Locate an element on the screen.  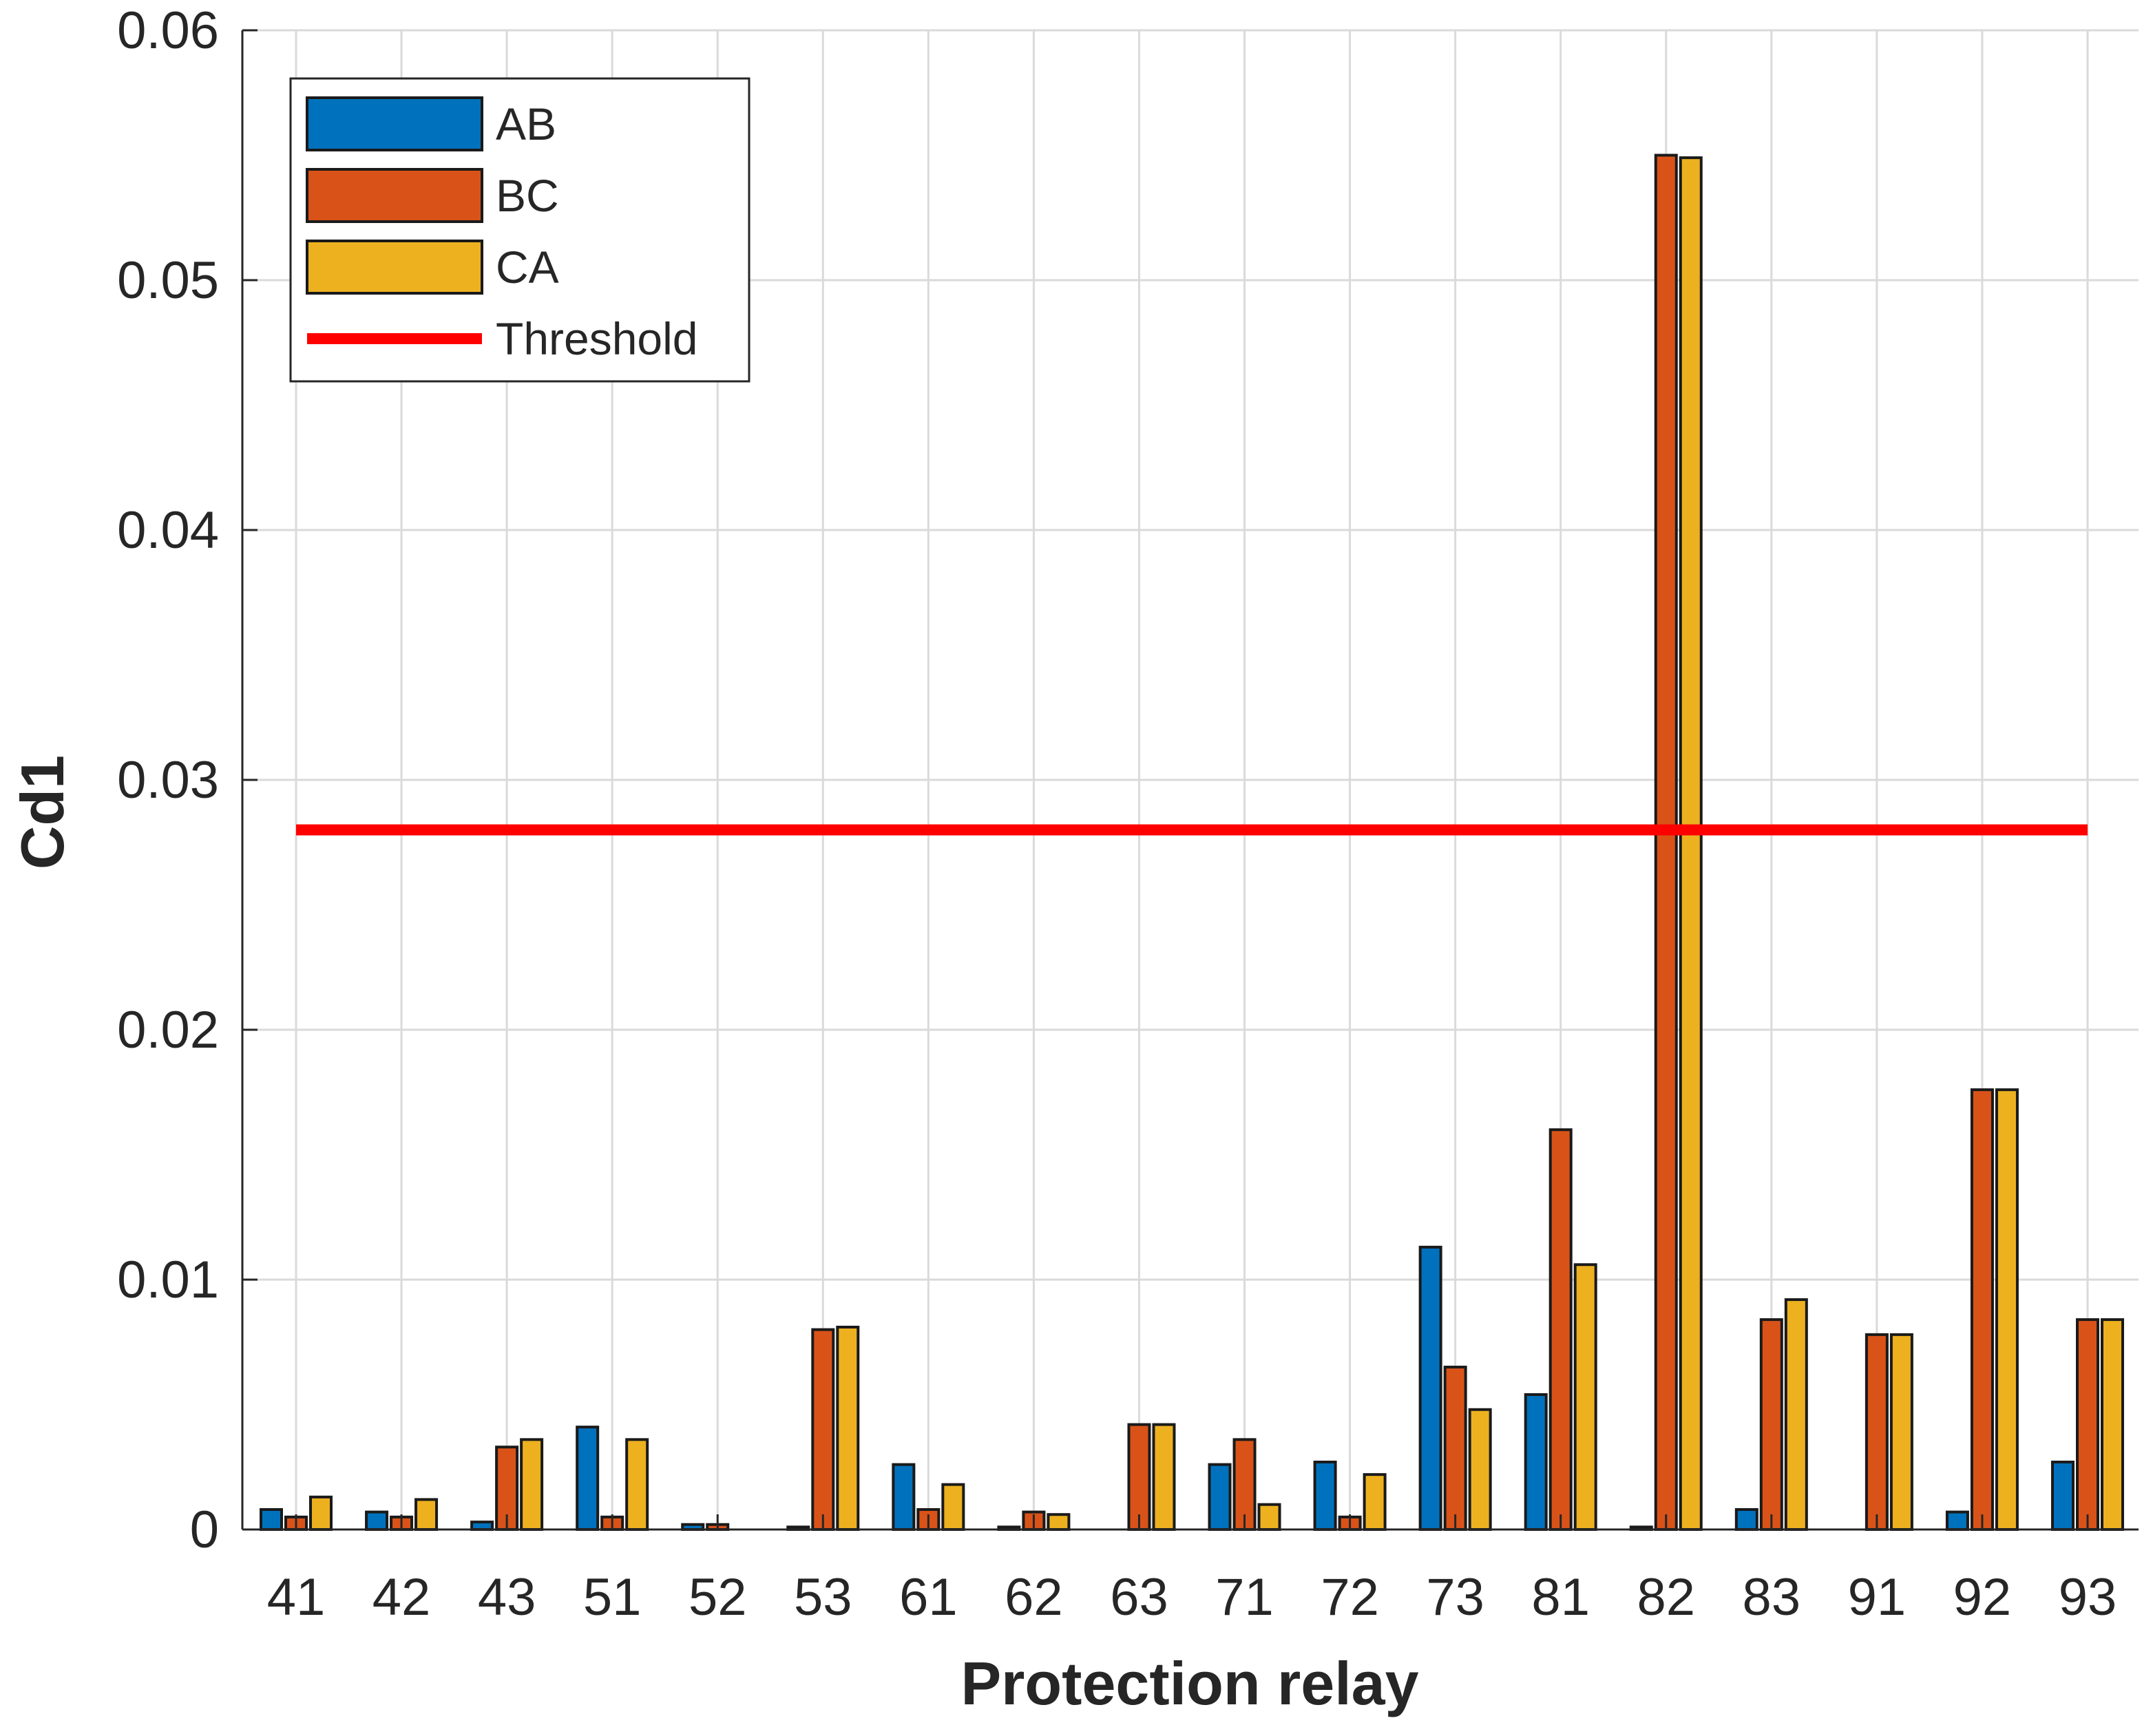
y-tick-labels: 0 0.01 0.02 0.03 0.04 0.05 0.06 is located at coordinates (168, 780).